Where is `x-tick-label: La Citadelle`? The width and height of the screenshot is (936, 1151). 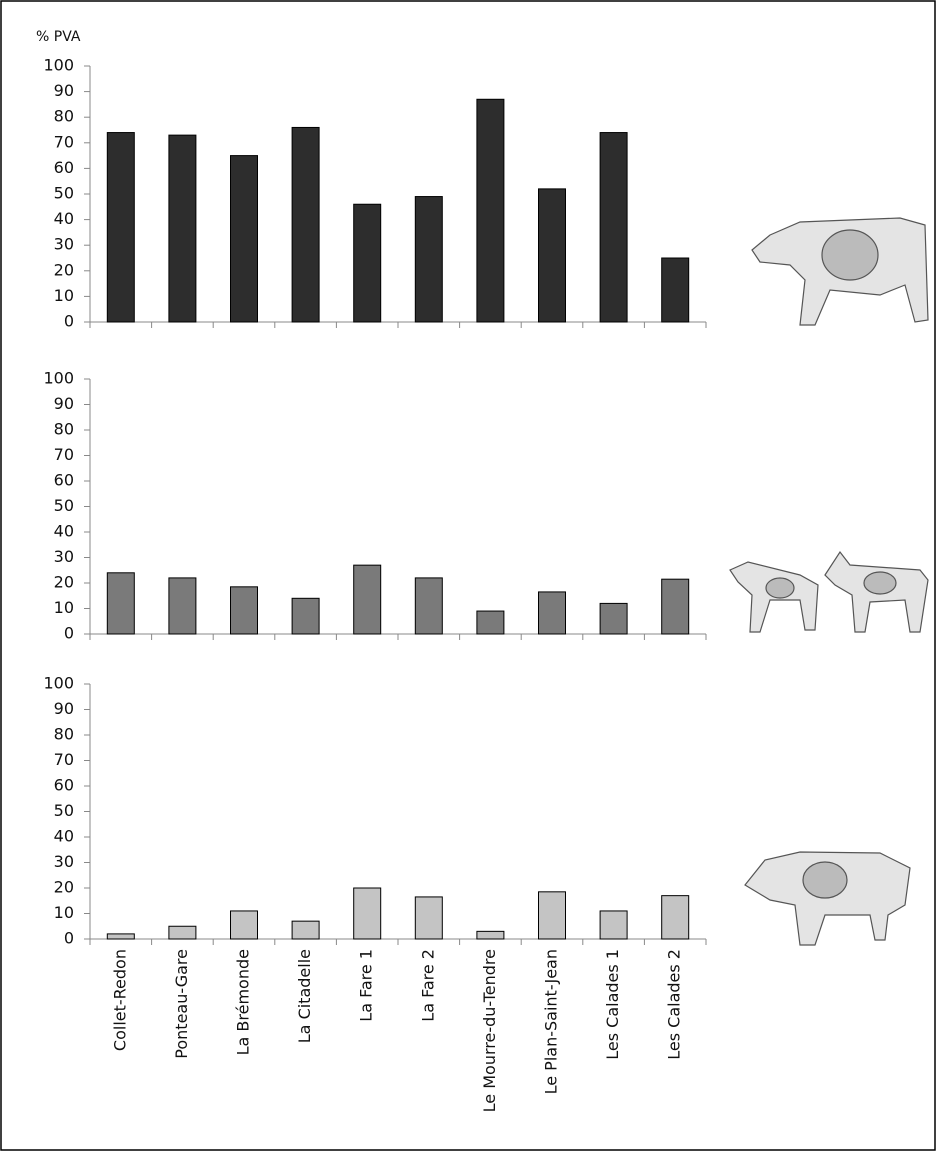
x-tick-label: La Citadelle is located at coordinates (304, 996).